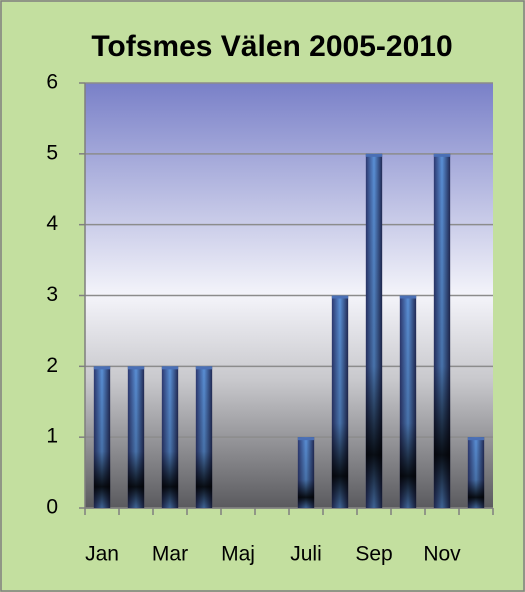  What do you see at coordinates (373, 554) in the screenshot?
I see `x-tick-label: Sep` at bounding box center [373, 554].